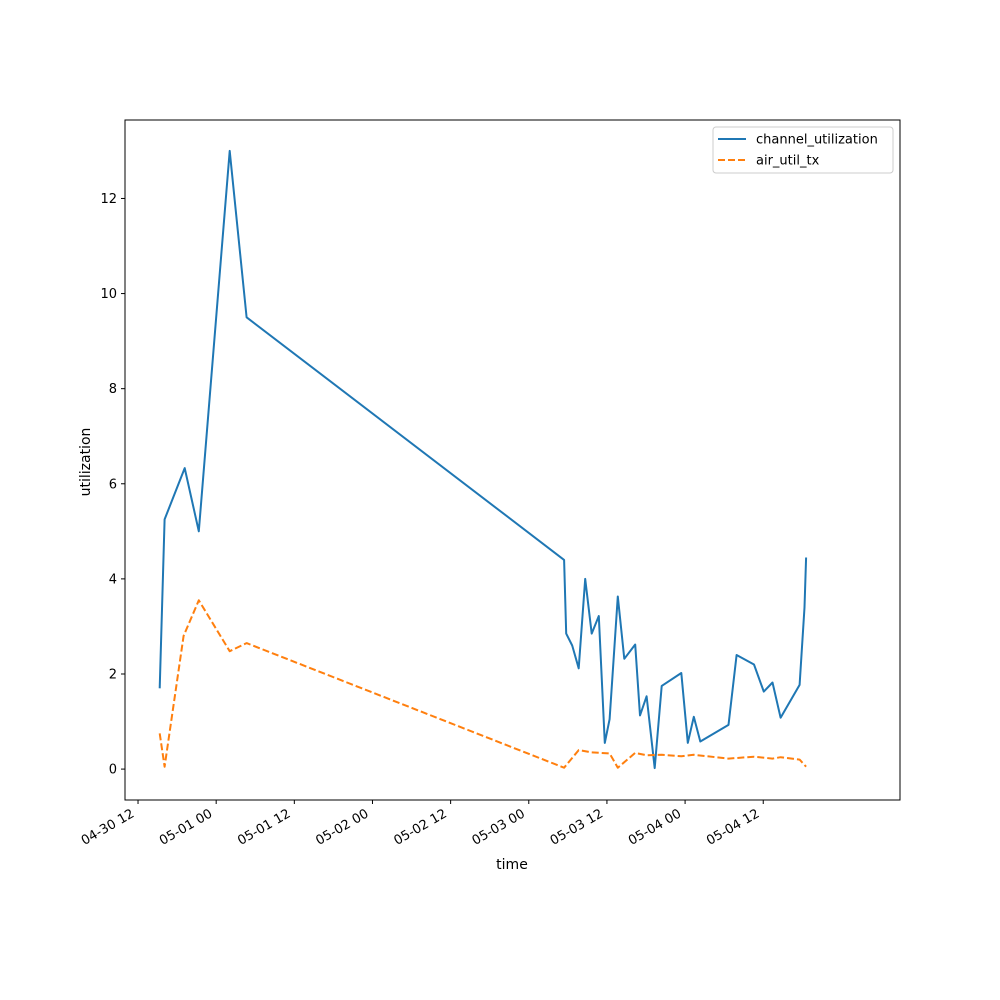 This screenshot has width=1000, height=1000. What do you see at coordinates (113, 579) in the screenshot?
I see `y-tick-label: 4` at bounding box center [113, 579].